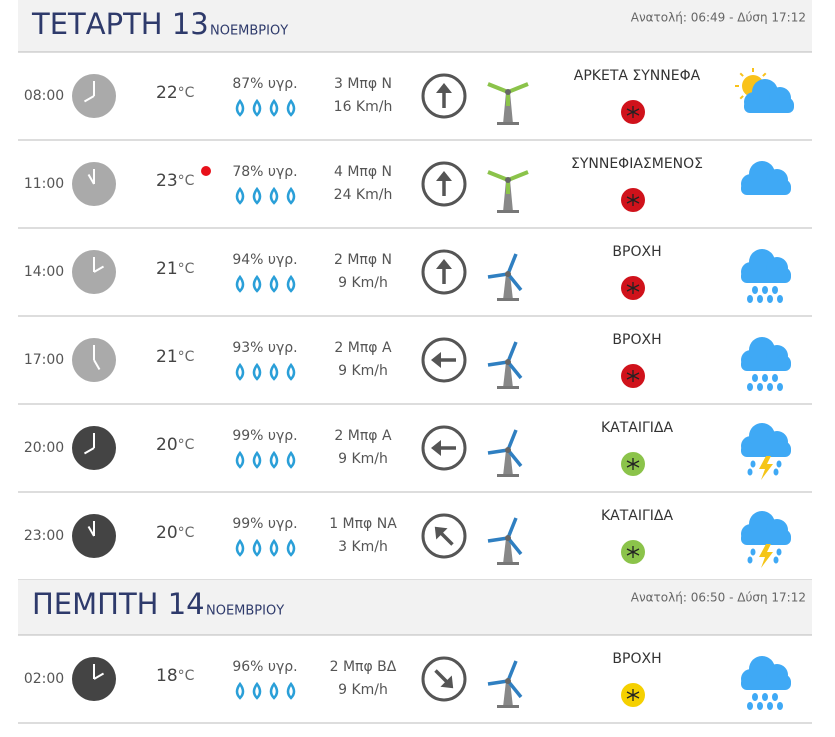  I want to click on forecast-row: 20:00 20°C 99% υγρ. 2 Μπφ Α 9 Km/h ΚΑΤΑΙΓΙΔΑ, so click(415, 456).